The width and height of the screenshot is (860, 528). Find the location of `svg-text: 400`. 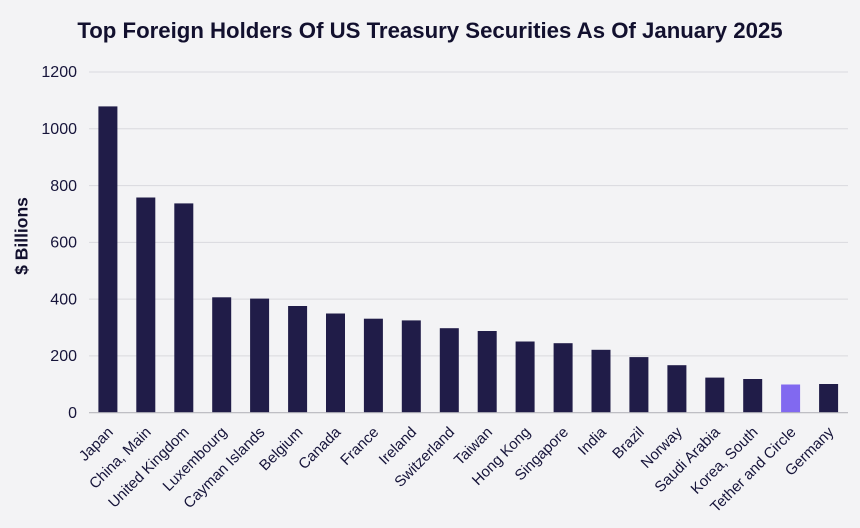

svg-text: 400 is located at coordinates (63, 299).